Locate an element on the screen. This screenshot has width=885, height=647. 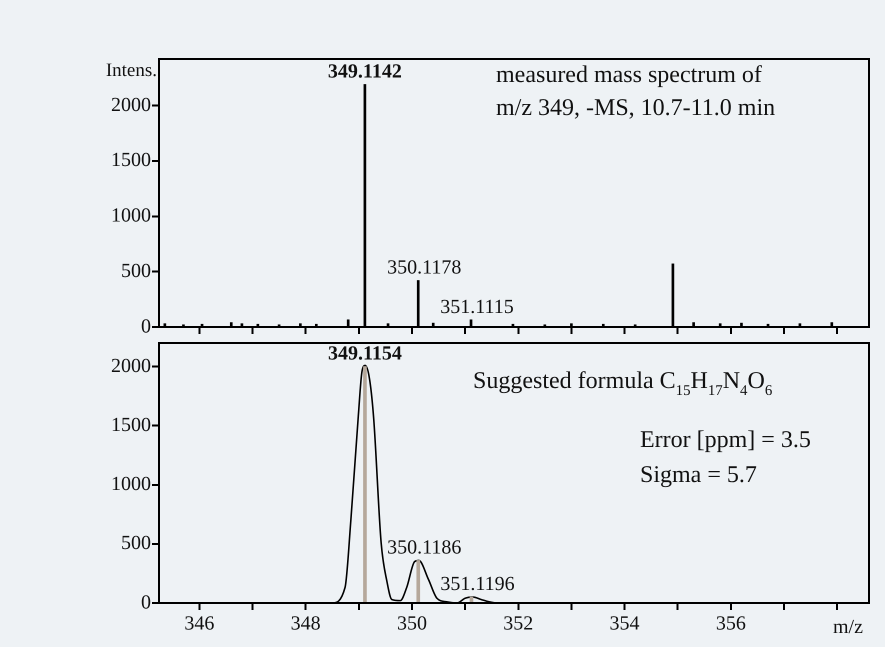
annotation: Error [ppm] = 3.5 is located at coordinates (725, 440).